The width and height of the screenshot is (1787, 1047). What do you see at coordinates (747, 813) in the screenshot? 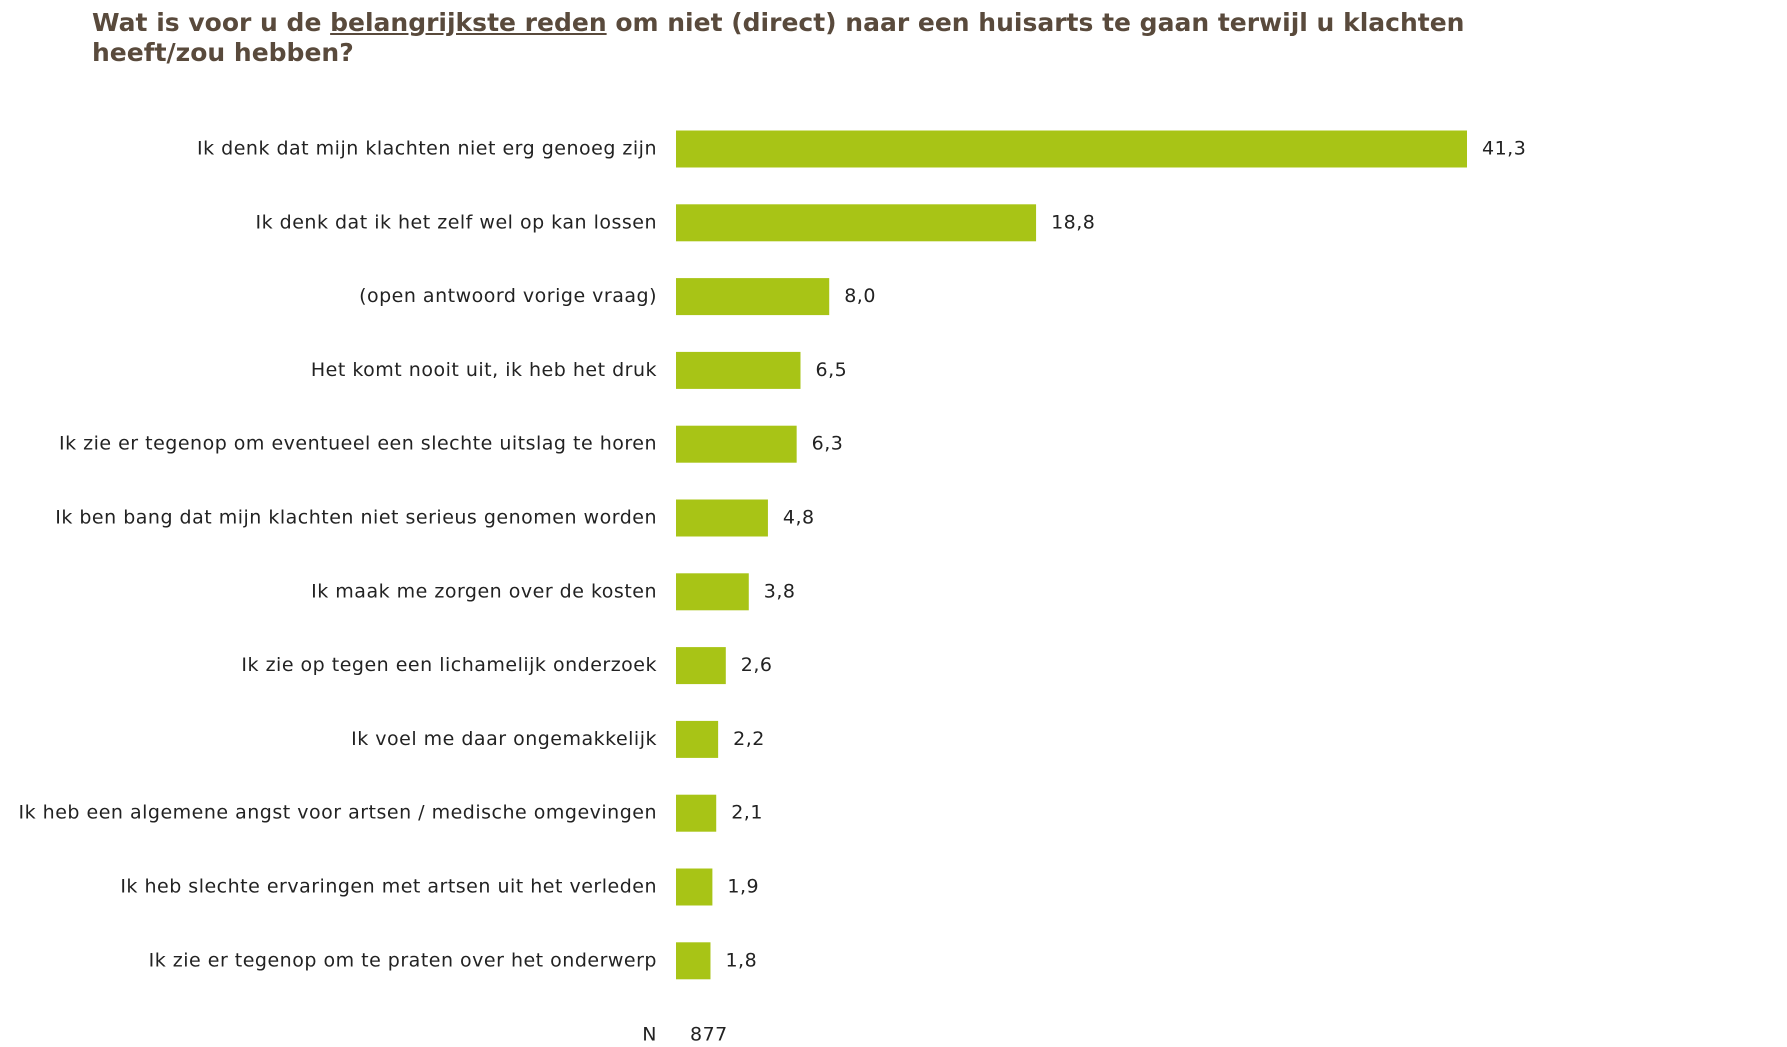
I see `value-label: 2,1` at bounding box center [747, 813].